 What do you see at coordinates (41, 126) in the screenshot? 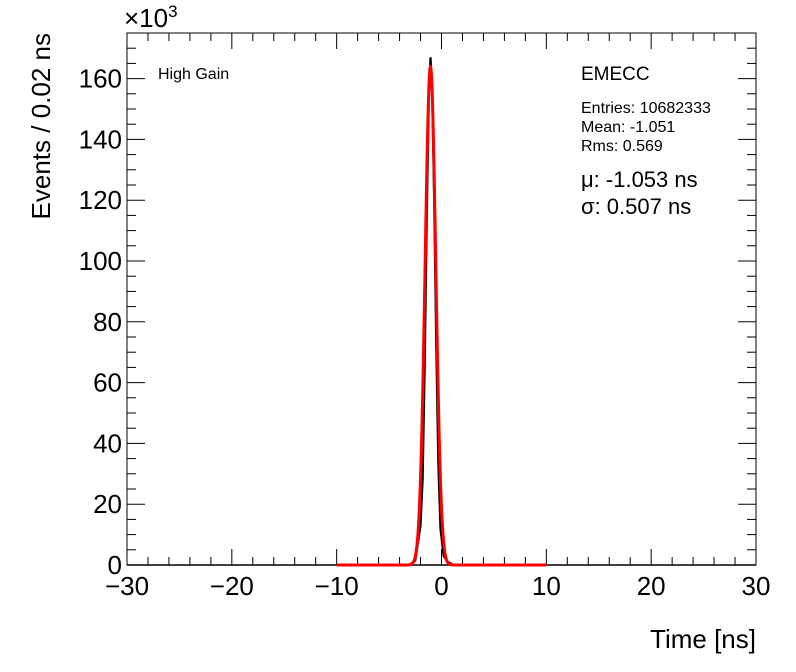
I see `y-axis-title: Events / 0.02 ns` at bounding box center [41, 126].